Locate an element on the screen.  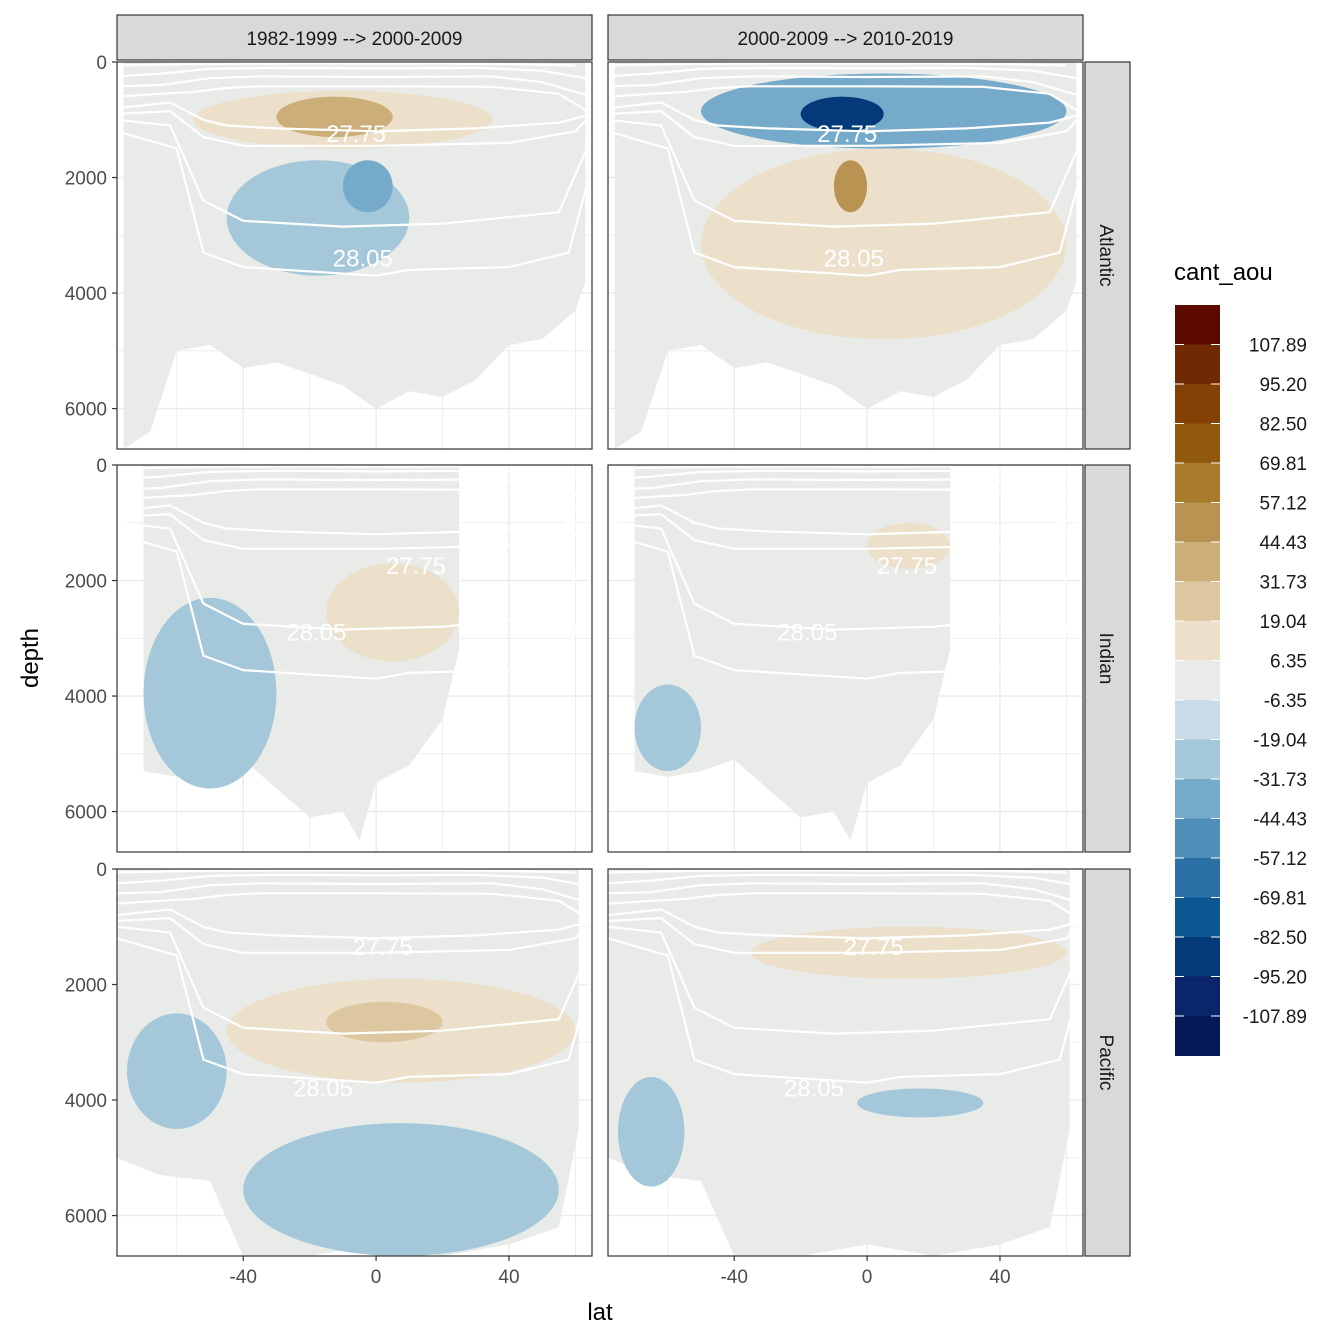
row-strips: Atlantic Indian Pacific is located at coordinates (1107, 659).